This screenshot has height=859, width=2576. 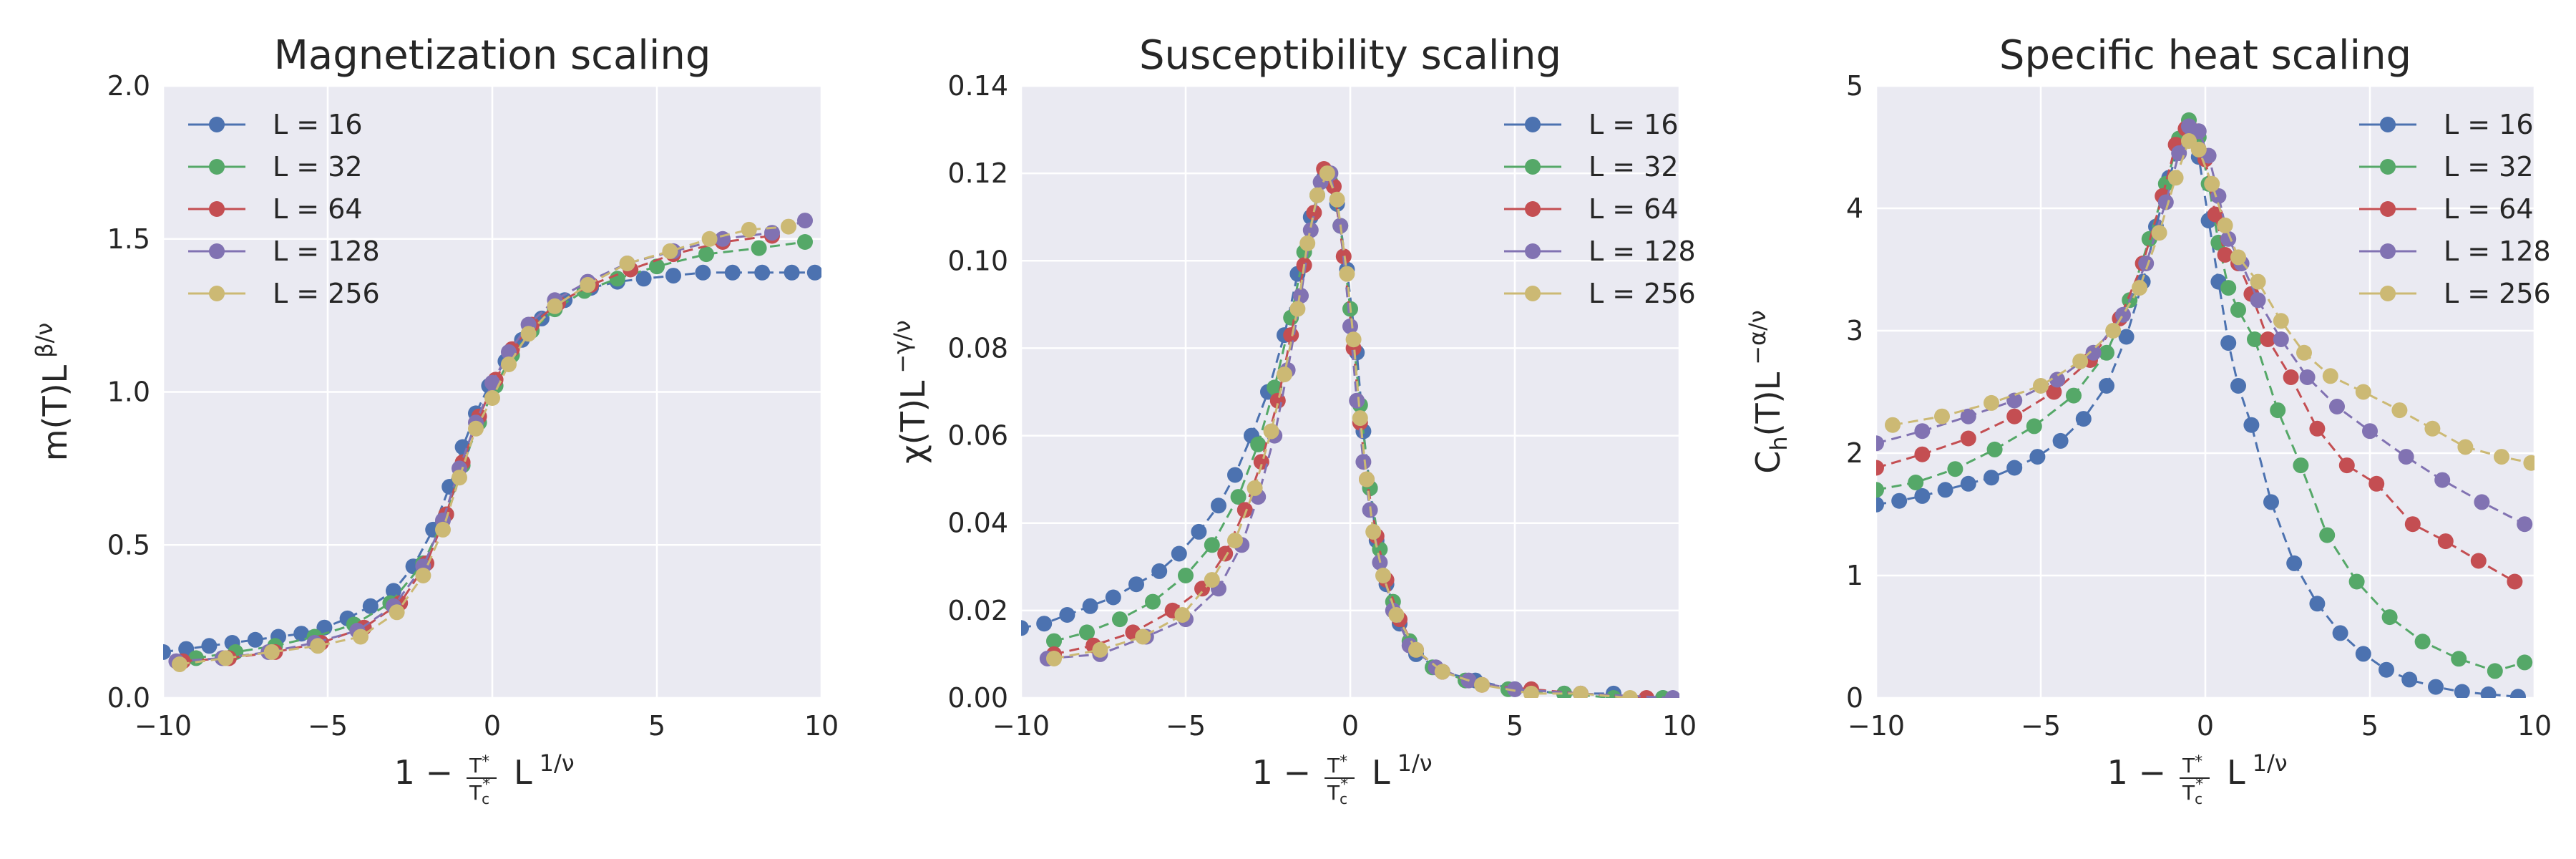 What do you see at coordinates (2455, 293) in the screenshot?
I see `legend-entry: L = 256` at bounding box center [2455, 293].